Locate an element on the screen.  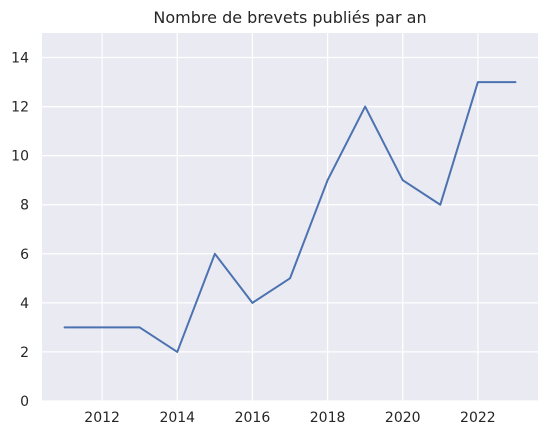
x-tick-label: 2022 is located at coordinates (478, 418).